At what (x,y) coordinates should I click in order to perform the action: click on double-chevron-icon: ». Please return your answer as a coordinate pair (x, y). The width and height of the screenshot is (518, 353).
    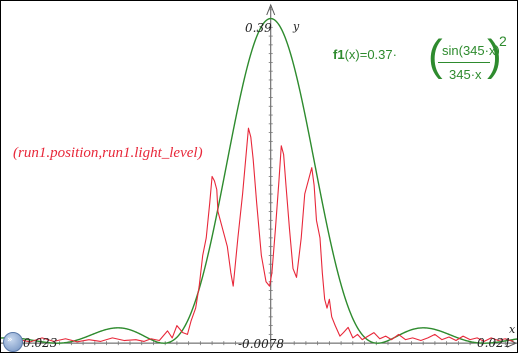
    Looking at the image, I should click on (13, 342).